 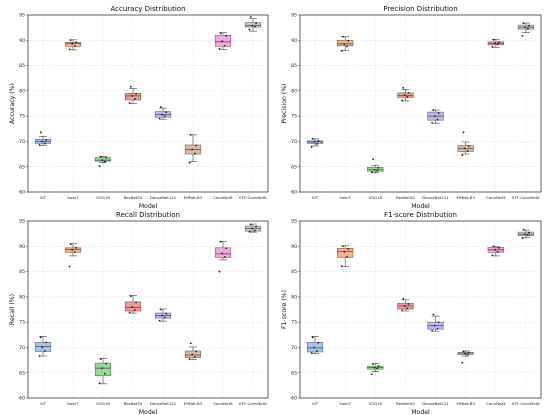 What do you see at coordinates (193, 403) in the screenshot?
I see `x-tick-label: EffNet-B3` at bounding box center [193, 403].